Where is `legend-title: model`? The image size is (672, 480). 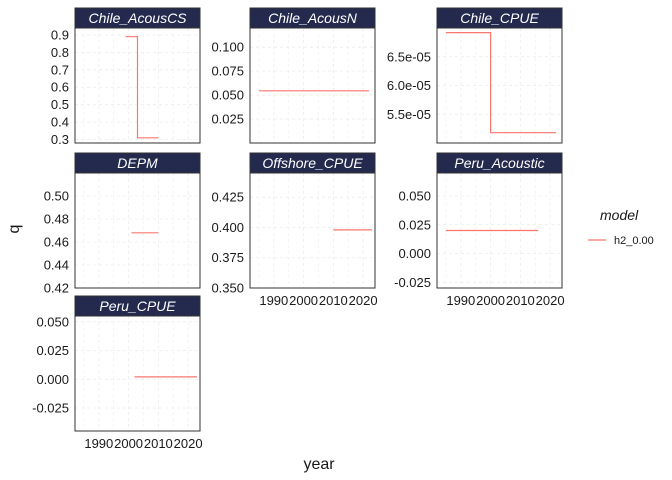 legend-title: model is located at coordinates (619, 215).